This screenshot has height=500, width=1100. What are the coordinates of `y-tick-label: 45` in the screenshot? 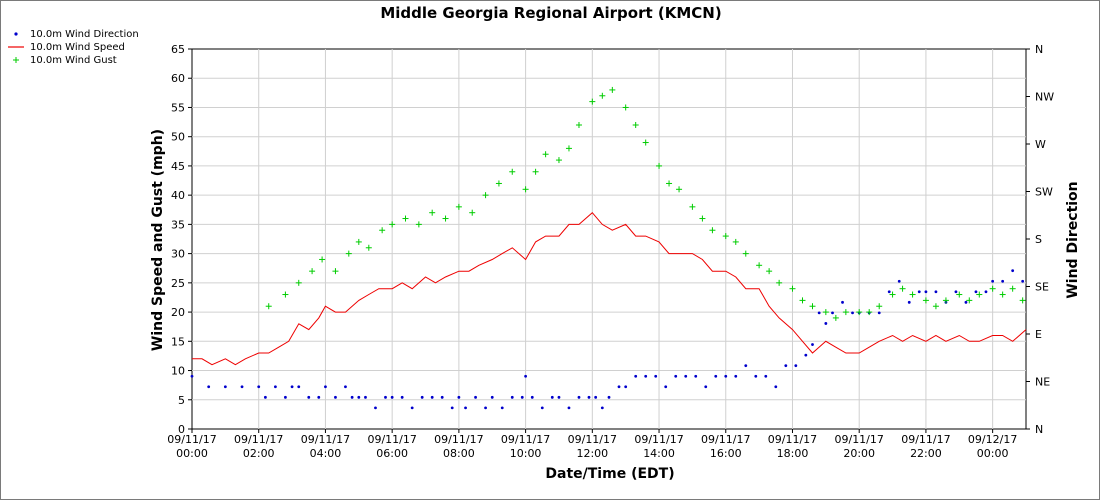 It's located at (178, 166).